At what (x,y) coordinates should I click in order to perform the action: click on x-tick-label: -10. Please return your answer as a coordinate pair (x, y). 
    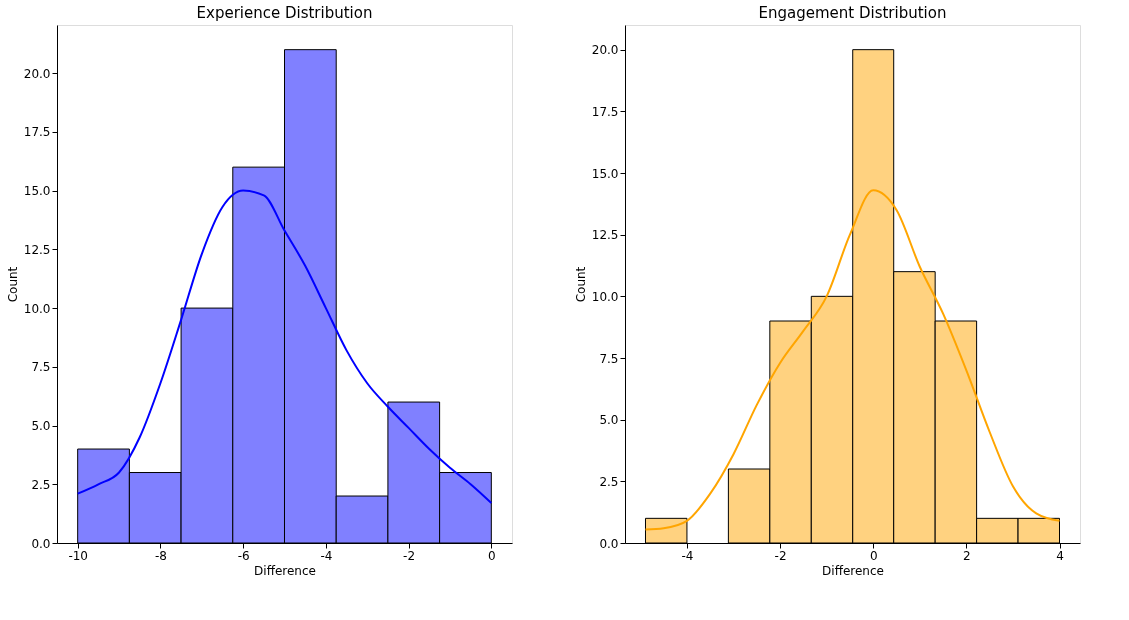
    Looking at the image, I should click on (78, 555).